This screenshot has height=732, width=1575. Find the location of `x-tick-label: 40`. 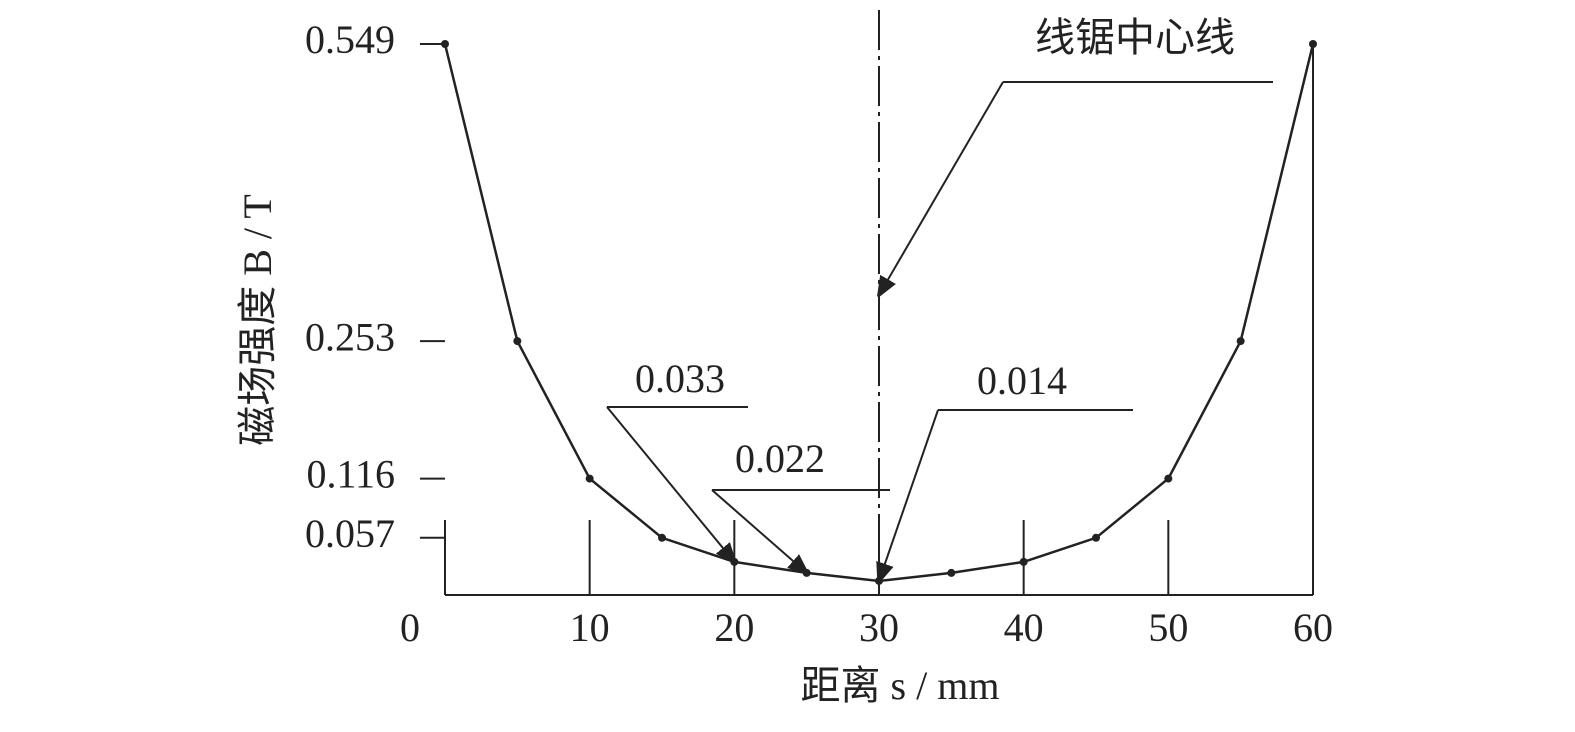

x-tick-label: 40 is located at coordinates (1024, 627).